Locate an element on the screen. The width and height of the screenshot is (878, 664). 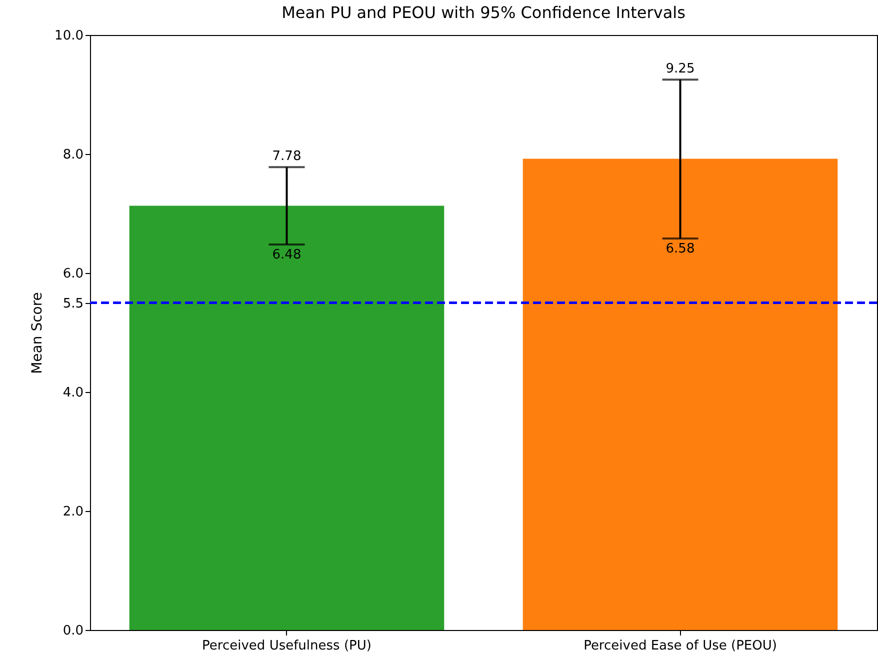
annotation: 6.48 is located at coordinates (287, 254).